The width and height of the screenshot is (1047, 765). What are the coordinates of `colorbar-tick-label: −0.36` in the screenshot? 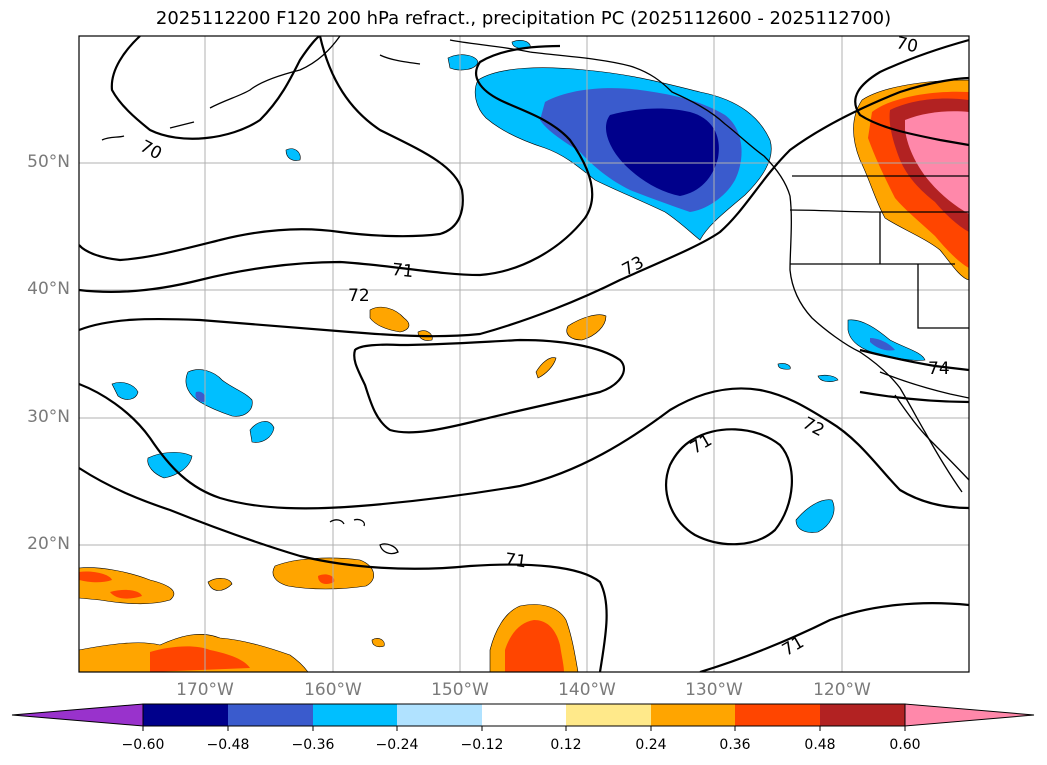 It's located at (313, 745).